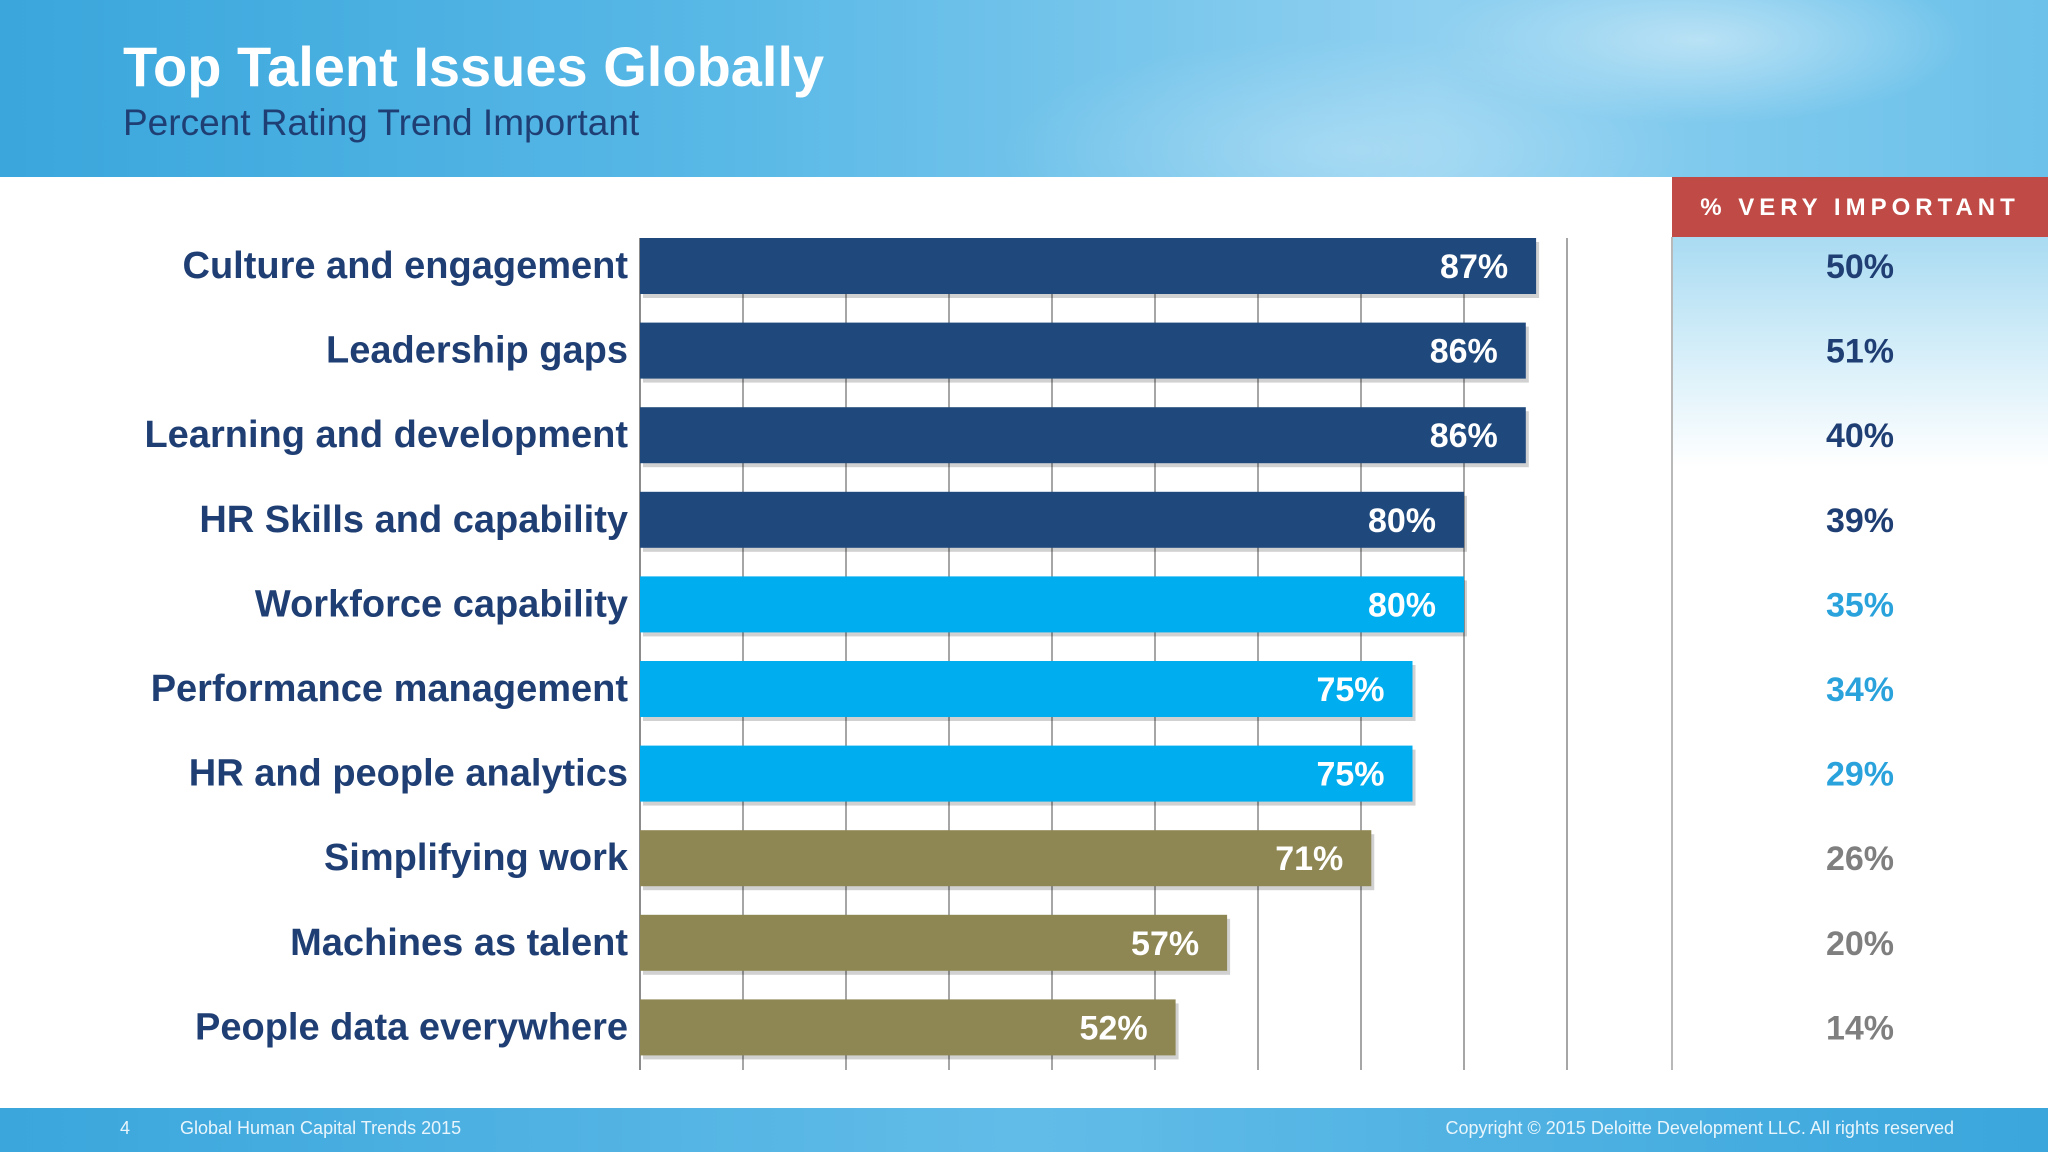 The width and height of the screenshot is (2048, 1152). What do you see at coordinates (441, 604) in the screenshot?
I see `category-label: Workforce capability` at bounding box center [441, 604].